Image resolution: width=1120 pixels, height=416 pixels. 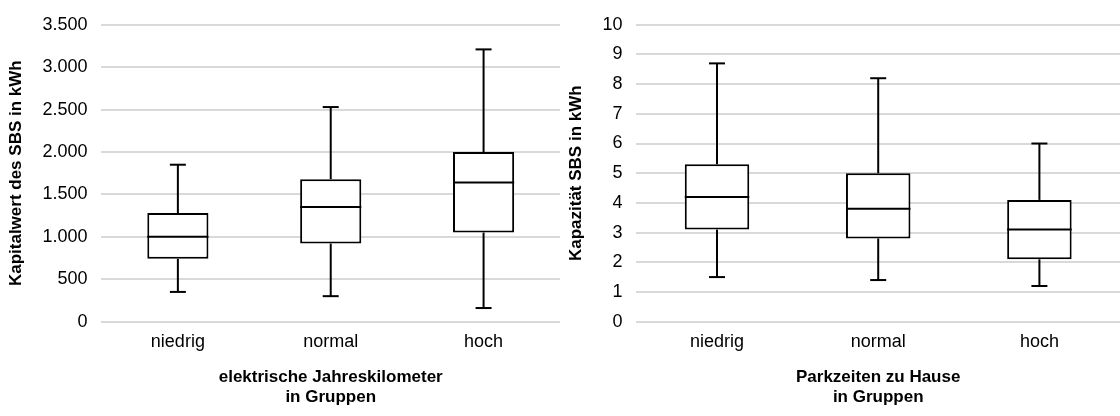 I want to click on y-tick-label: 1.000, so click(x=65, y=235).